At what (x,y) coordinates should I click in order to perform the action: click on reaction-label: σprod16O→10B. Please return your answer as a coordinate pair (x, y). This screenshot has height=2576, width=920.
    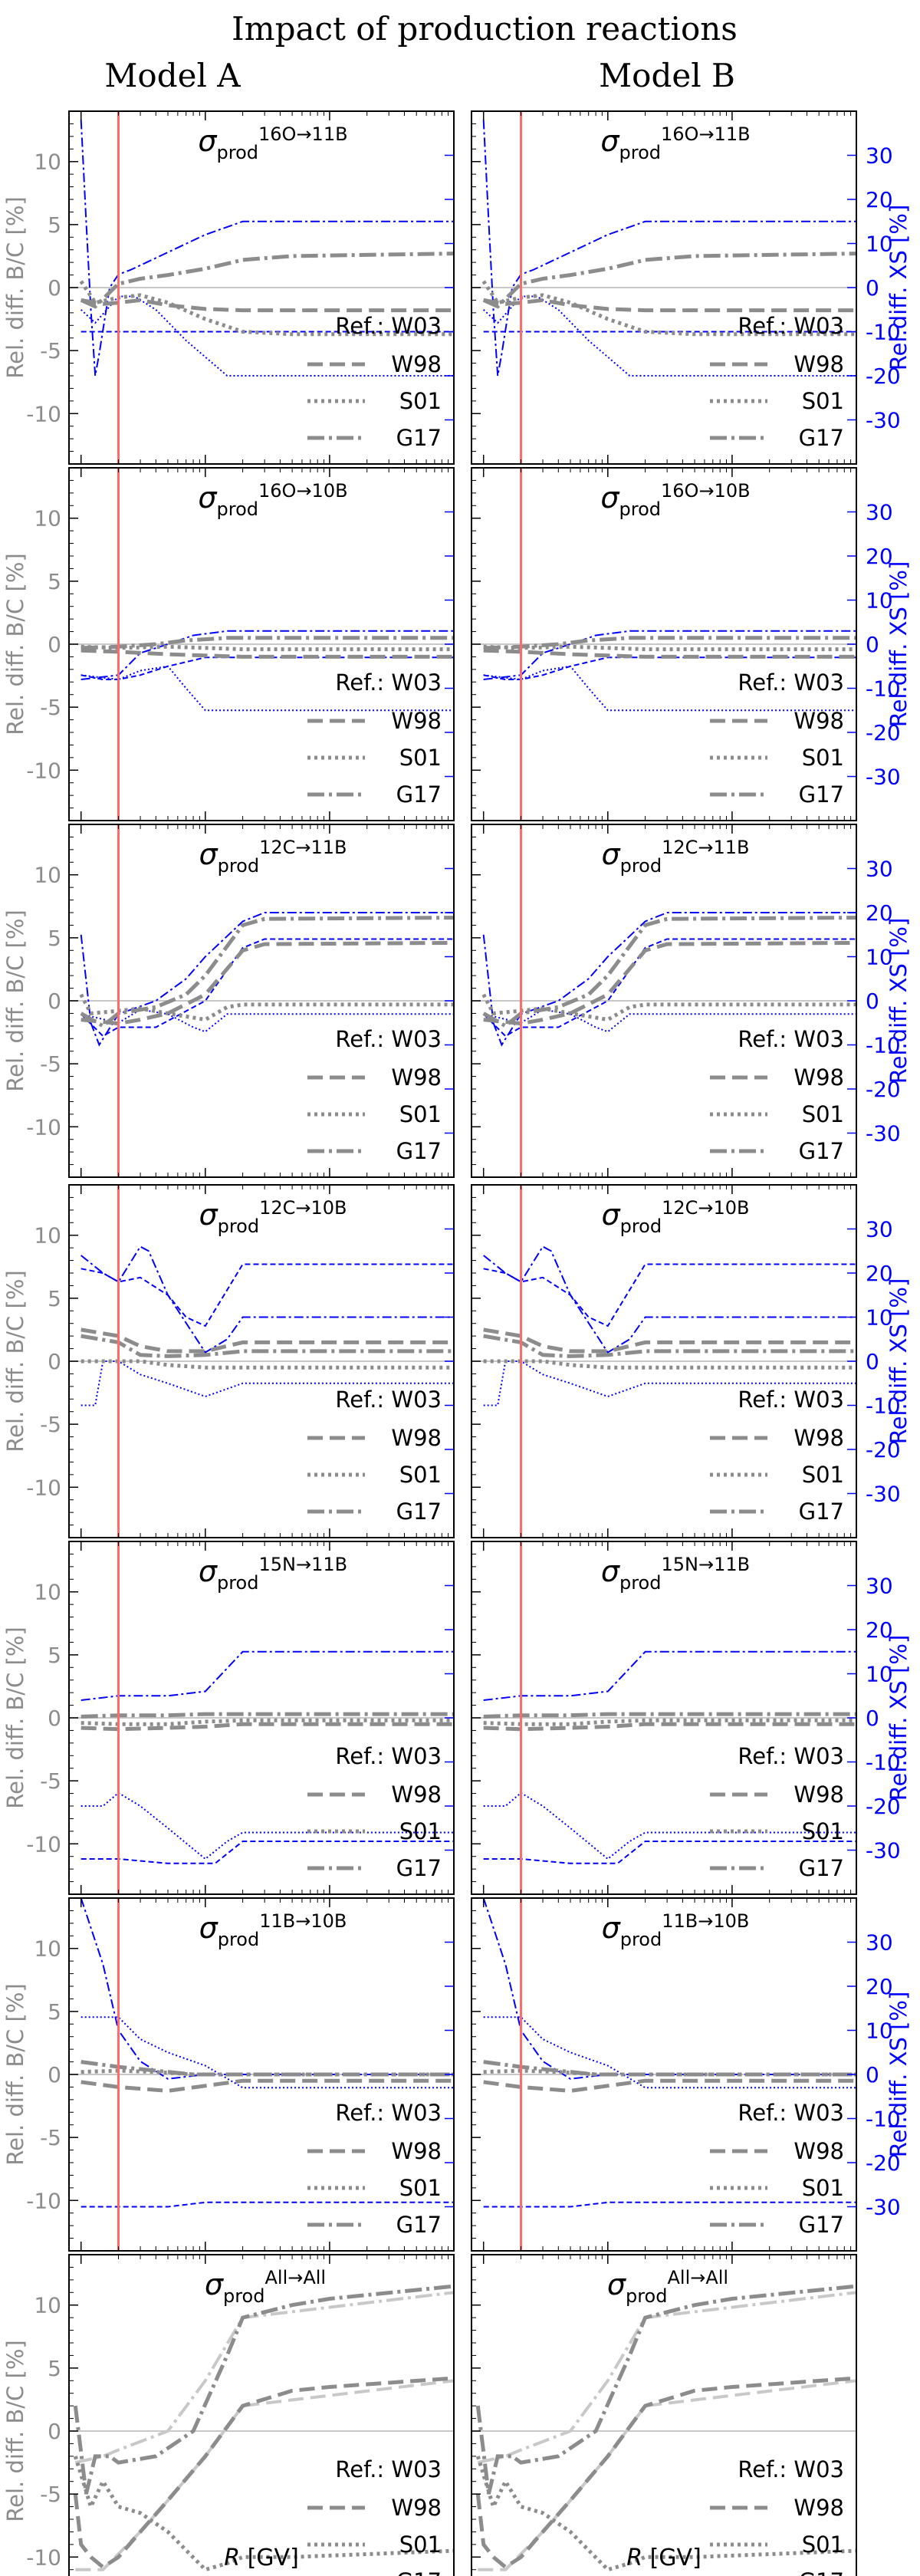
    Looking at the image, I should click on (273, 500).